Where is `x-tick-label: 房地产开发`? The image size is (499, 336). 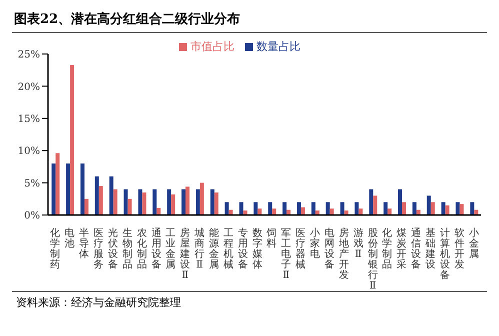 x-tick-label: 房地产开发 is located at coordinates (343, 254).